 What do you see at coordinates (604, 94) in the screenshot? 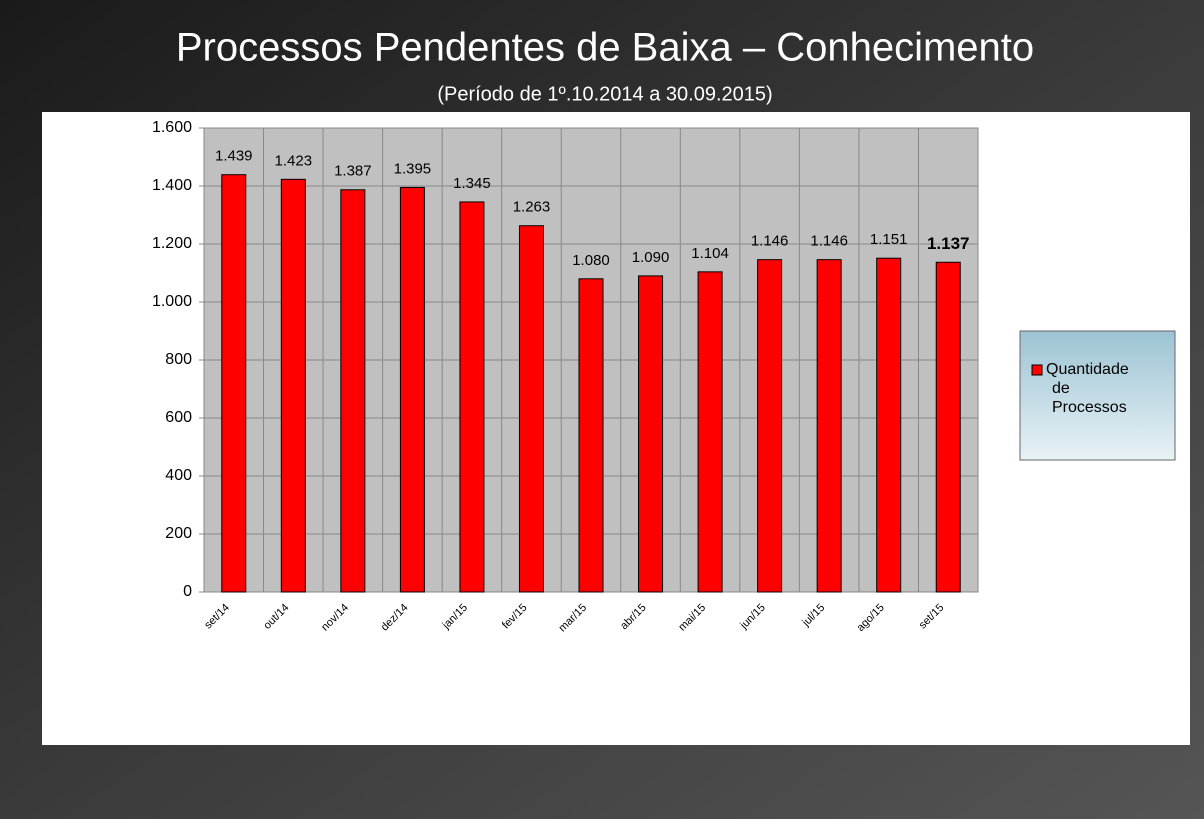
I see `chart-subtitle: (Período de 1º.10.2014 a 30.09.2015)` at bounding box center [604, 94].